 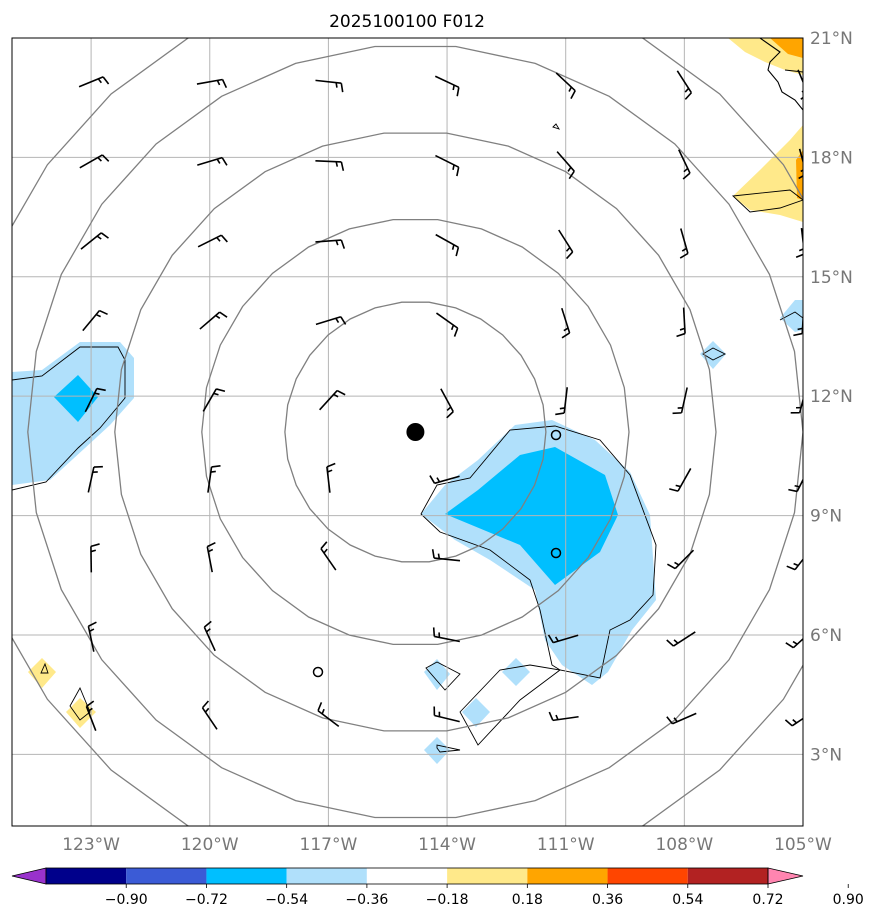 I want to click on lat-tick-label: 9°N, so click(x=826, y=517).